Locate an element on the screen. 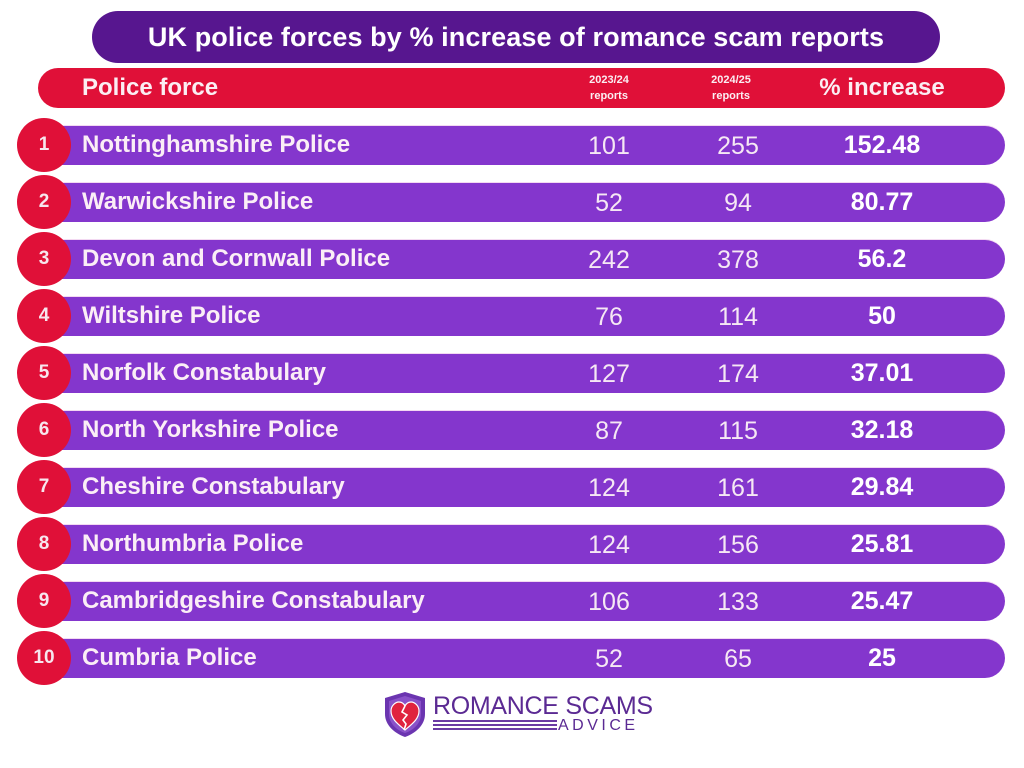  pct-increase: 32.18 is located at coordinates (882, 430).